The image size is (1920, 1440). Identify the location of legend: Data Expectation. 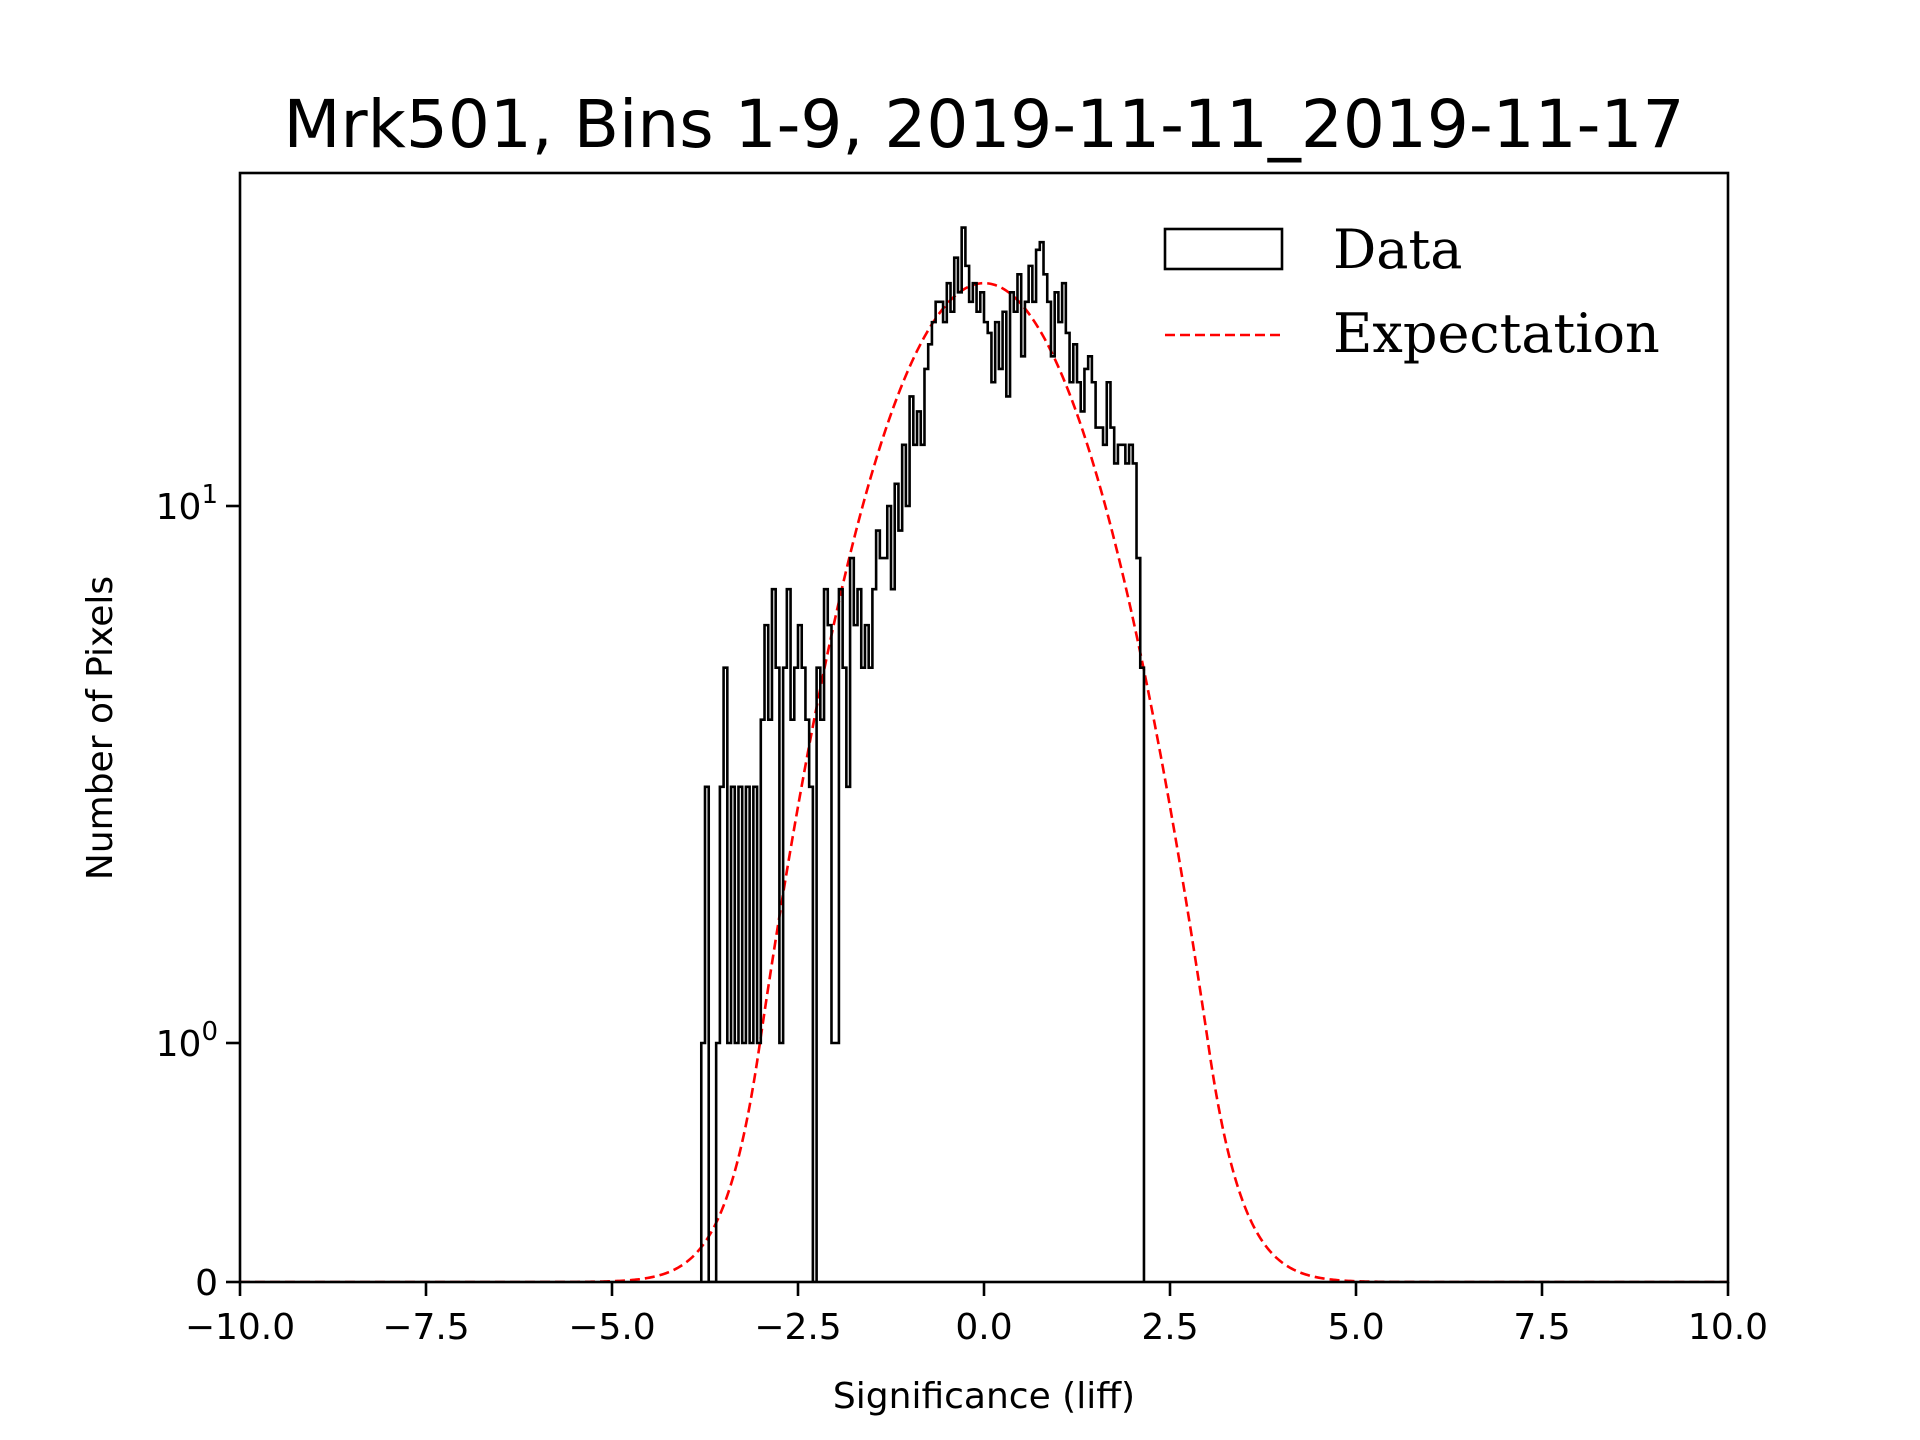
(1411, 291).